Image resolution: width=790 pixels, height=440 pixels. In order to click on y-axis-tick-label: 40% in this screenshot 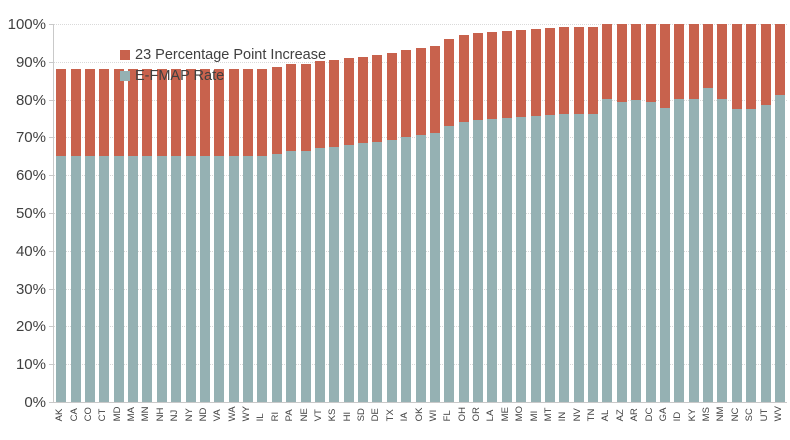, I will do `click(30, 251)`.